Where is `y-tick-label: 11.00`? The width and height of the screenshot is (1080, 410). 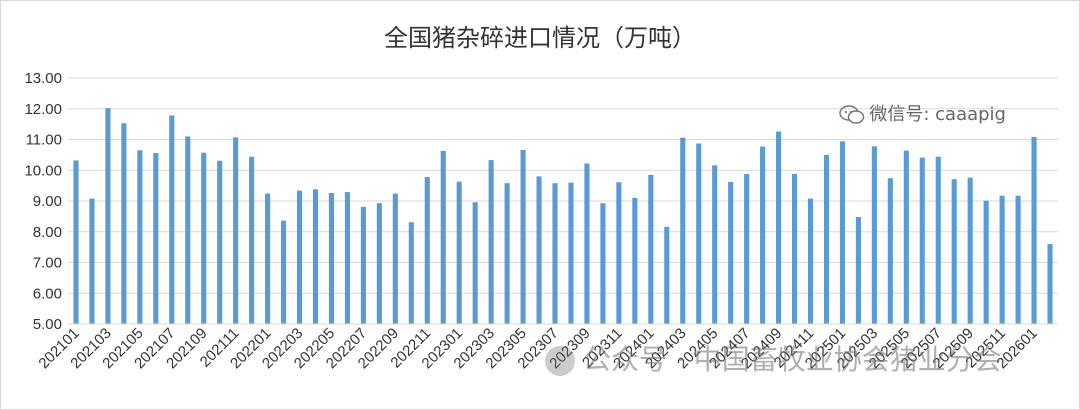
y-tick-label: 11.00 is located at coordinates (44, 140).